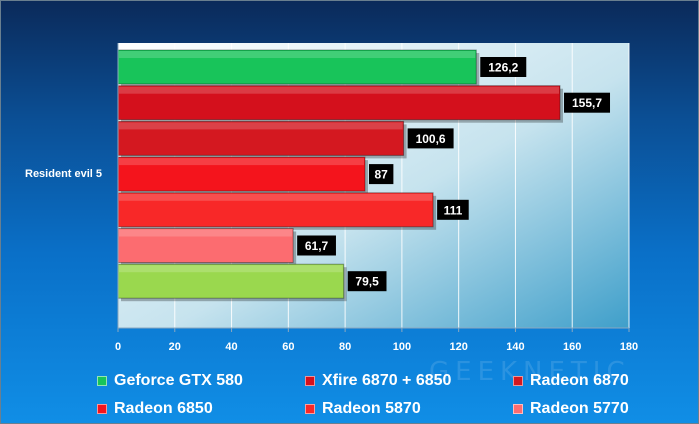 The image size is (699, 424). I want to click on data-label: 61,7, so click(317, 246).